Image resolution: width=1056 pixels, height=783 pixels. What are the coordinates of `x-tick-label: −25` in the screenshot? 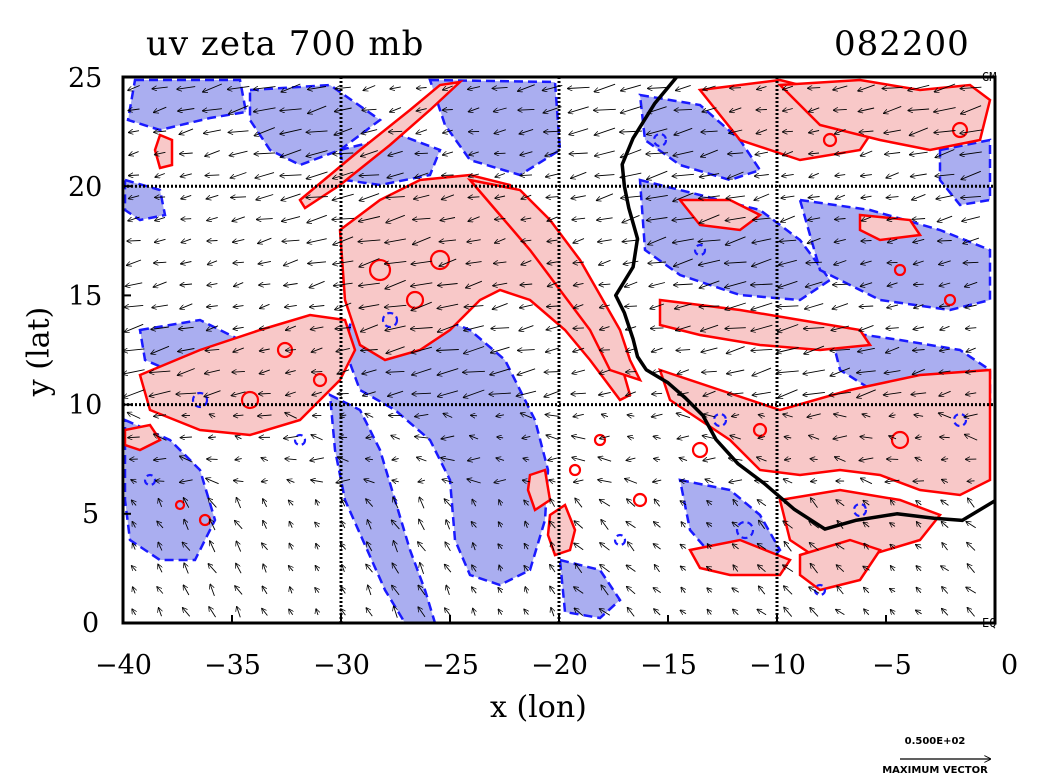 It's located at (450, 665).